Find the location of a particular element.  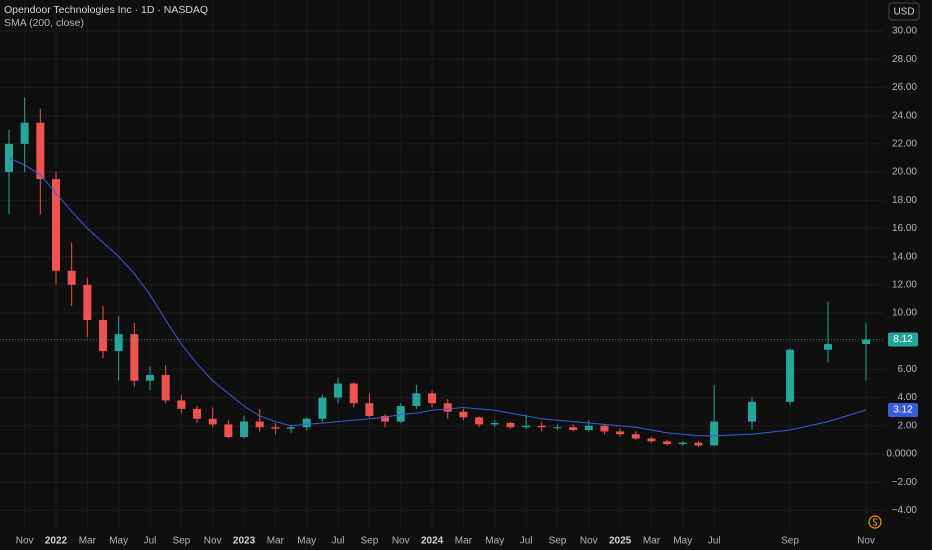

y-tick-label: 20.00 is located at coordinates (904, 172).